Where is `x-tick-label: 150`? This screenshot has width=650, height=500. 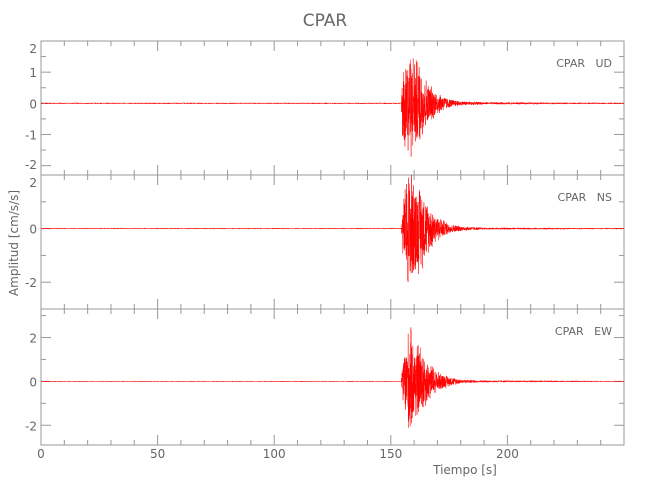 x-tick-label: 150 is located at coordinates (390, 454).